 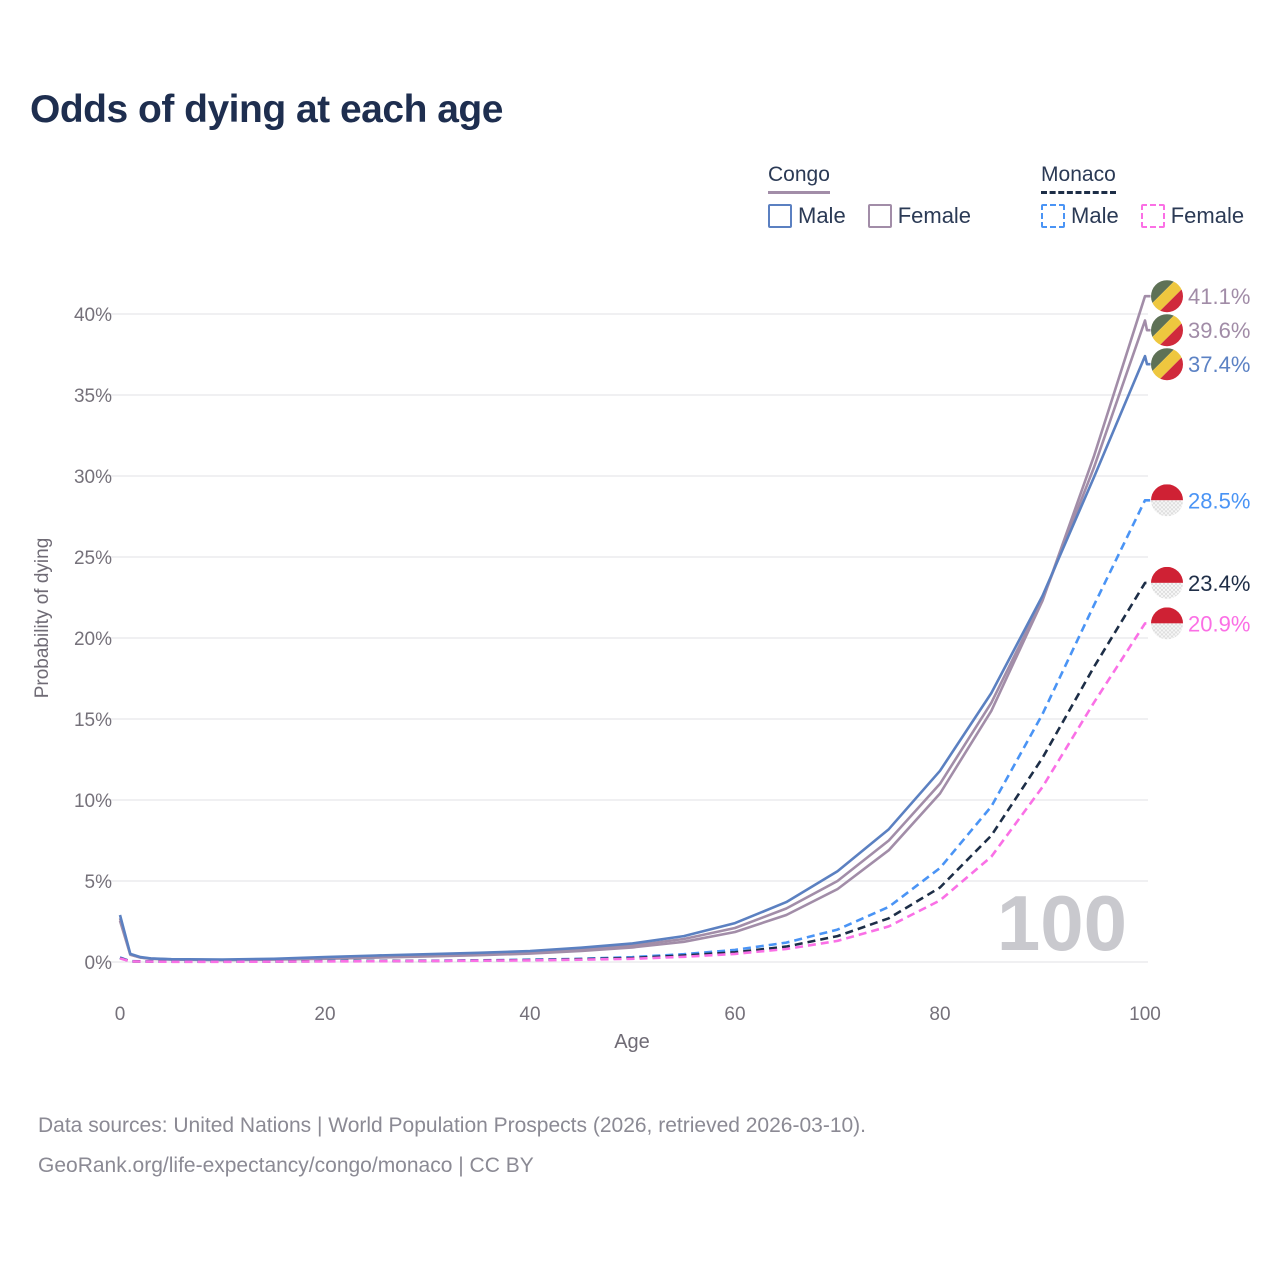 I want to click on end-label-monaco-both: 23.4%, so click(x=1219, y=583).